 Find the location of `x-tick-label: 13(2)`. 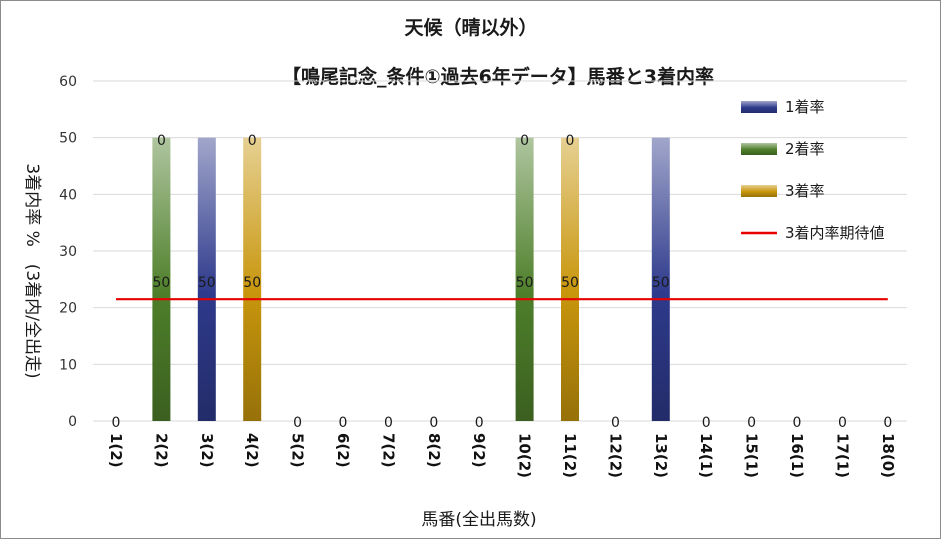

x-tick-label: 13(2) is located at coordinates (661, 455).